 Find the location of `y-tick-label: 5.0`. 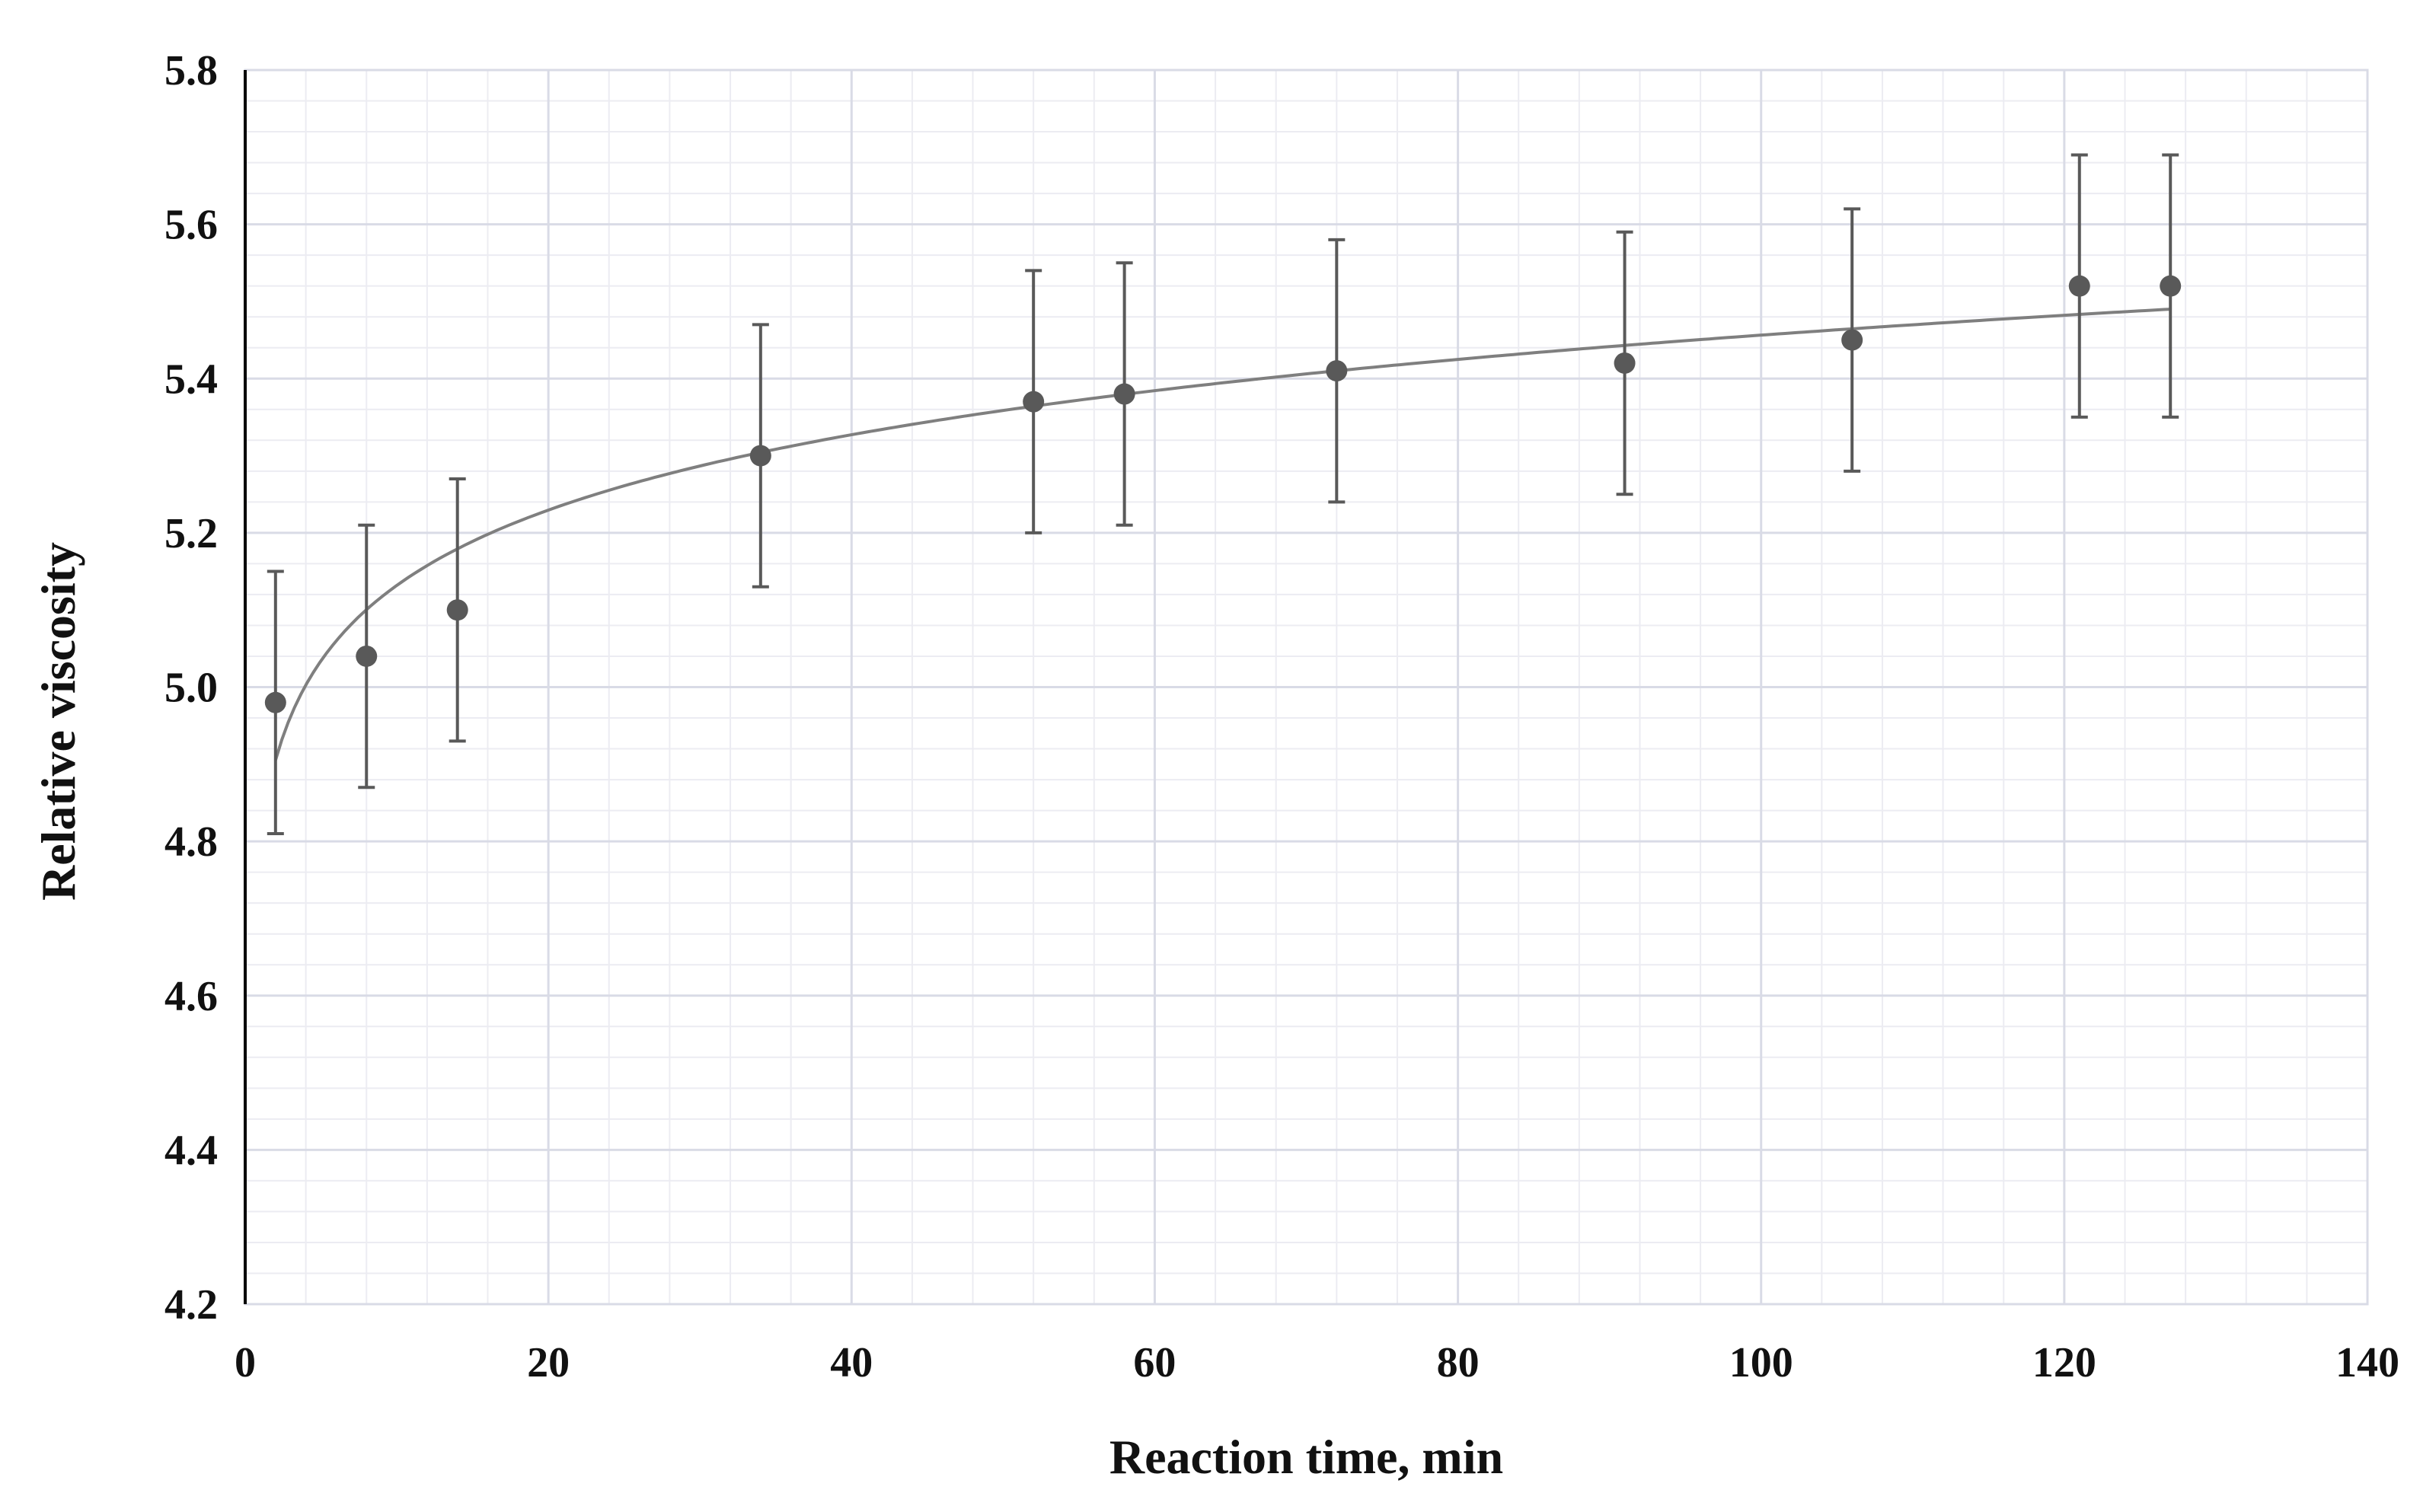

y-tick-label: 5.0 is located at coordinates (191, 688).